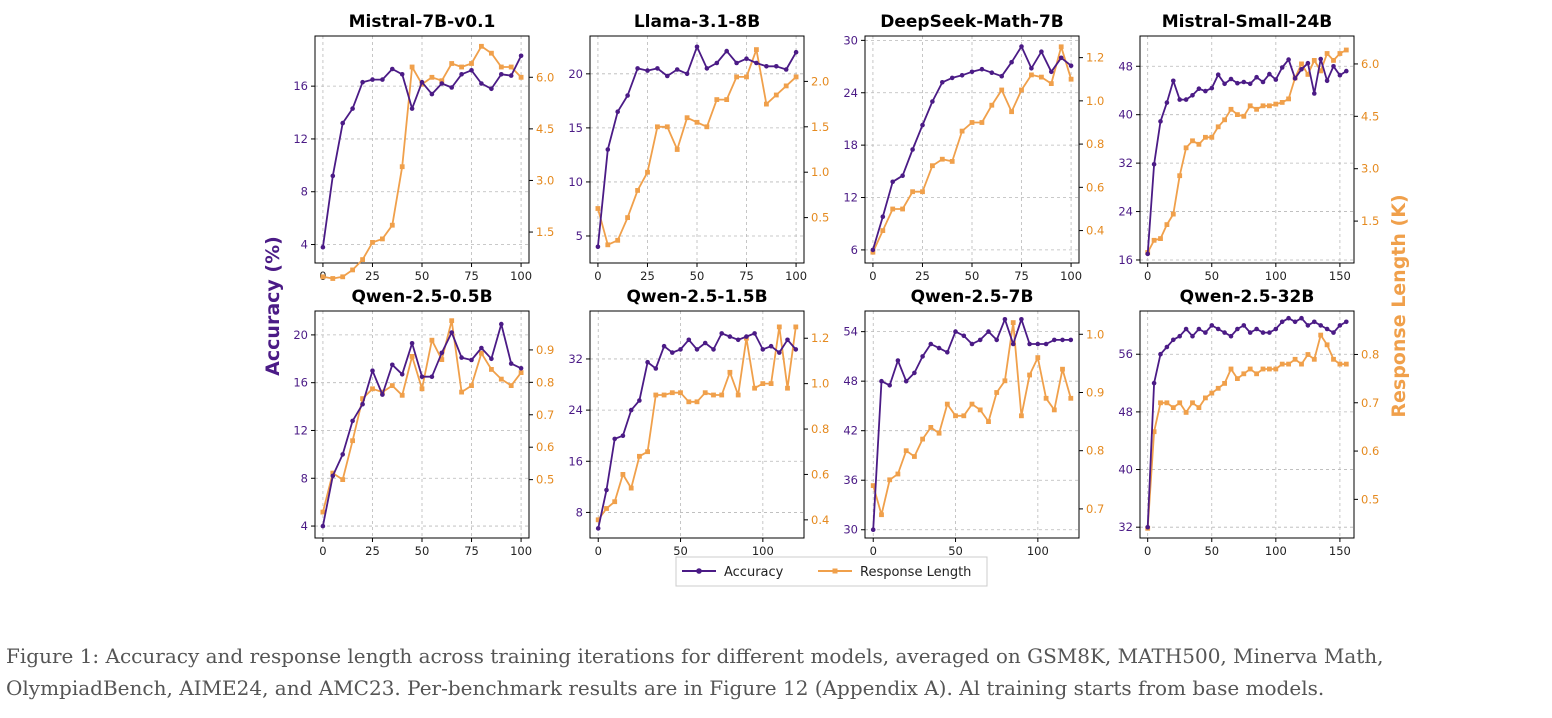  Describe the element at coordinates (579, 512) in the screenshot. I see `y-left-tick-label: 8` at that location.